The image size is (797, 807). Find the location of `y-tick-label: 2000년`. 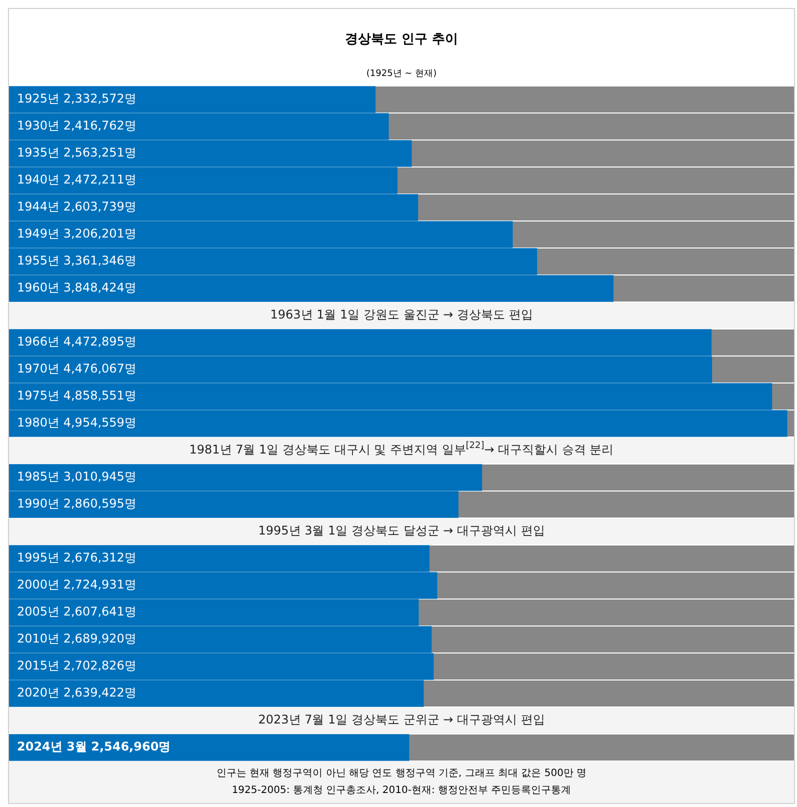

y-tick-label: 2000년 is located at coordinates (38, 585).